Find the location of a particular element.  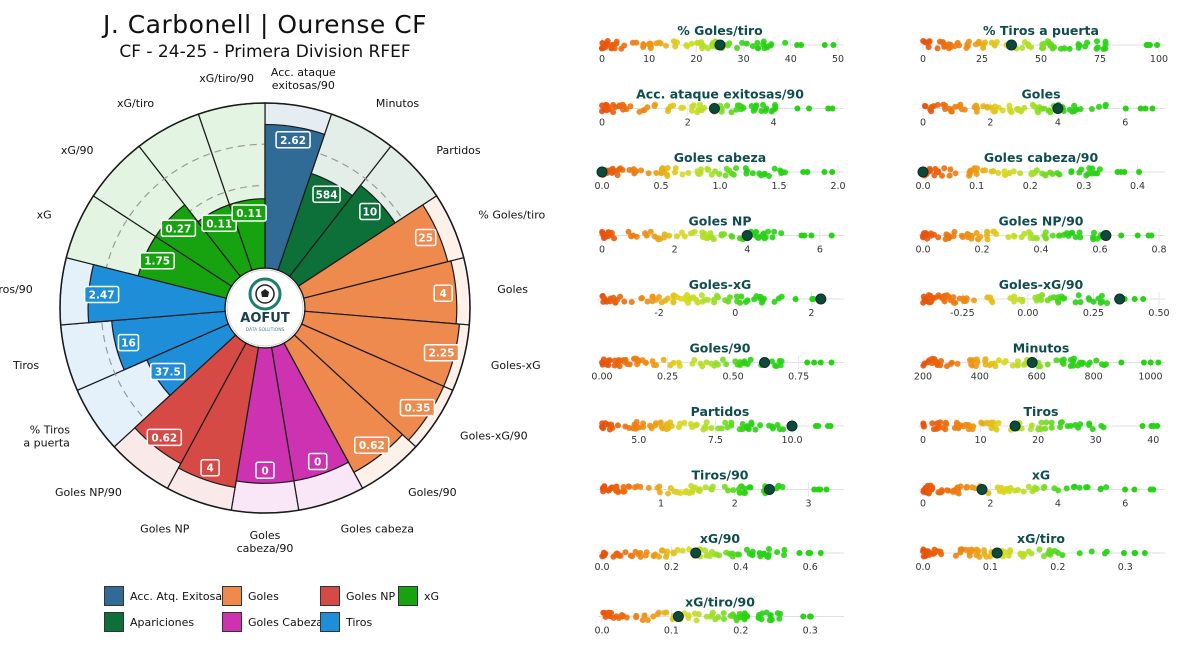

slice-value: 25 is located at coordinates (425, 239).